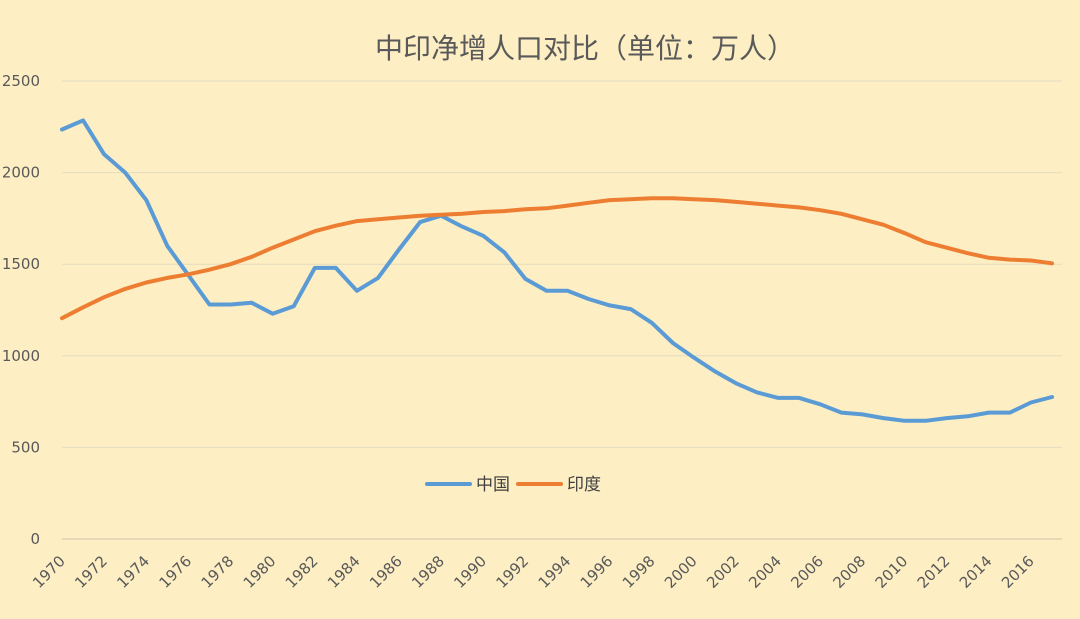 The height and width of the screenshot is (619, 1080). What do you see at coordinates (765, 572) in the screenshot?
I see `x-tick-label: 2004` at bounding box center [765, 572].